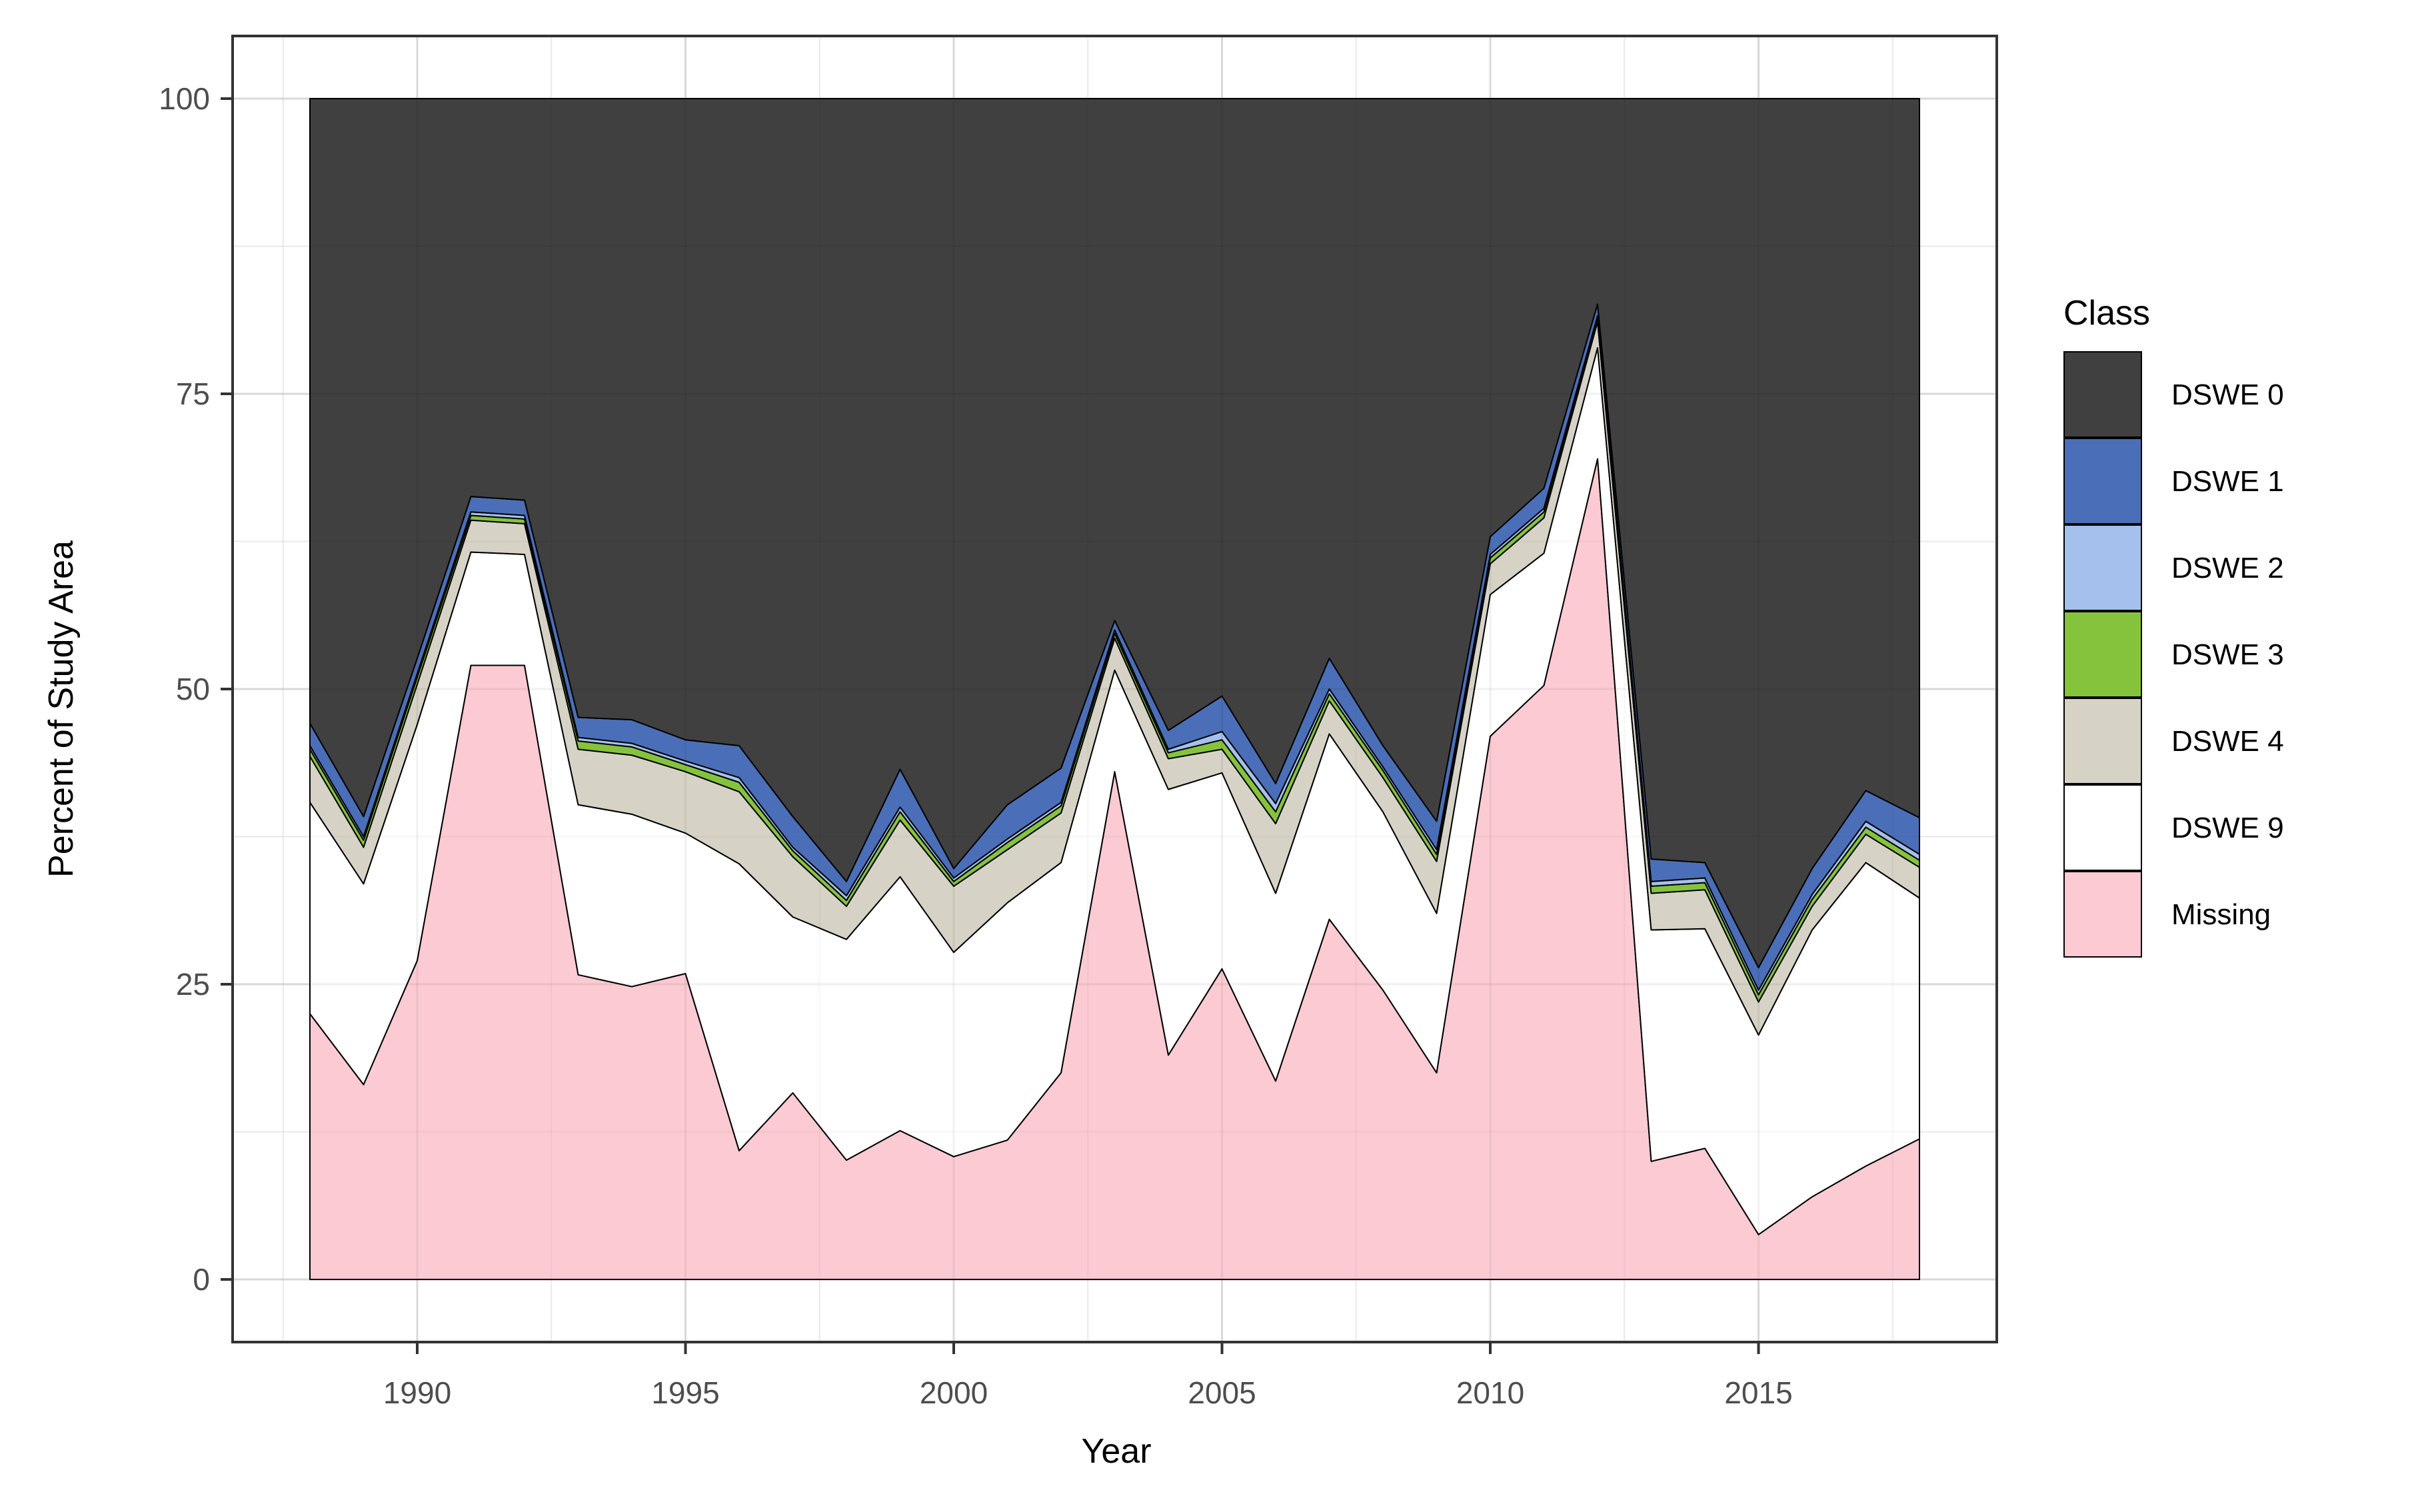 The width and height of the screenshot is (2426, 1512). Describe the element at coordinates (1758, 1392) in the screenshot. I see `x-tick-label-2015: 2015` at that location.